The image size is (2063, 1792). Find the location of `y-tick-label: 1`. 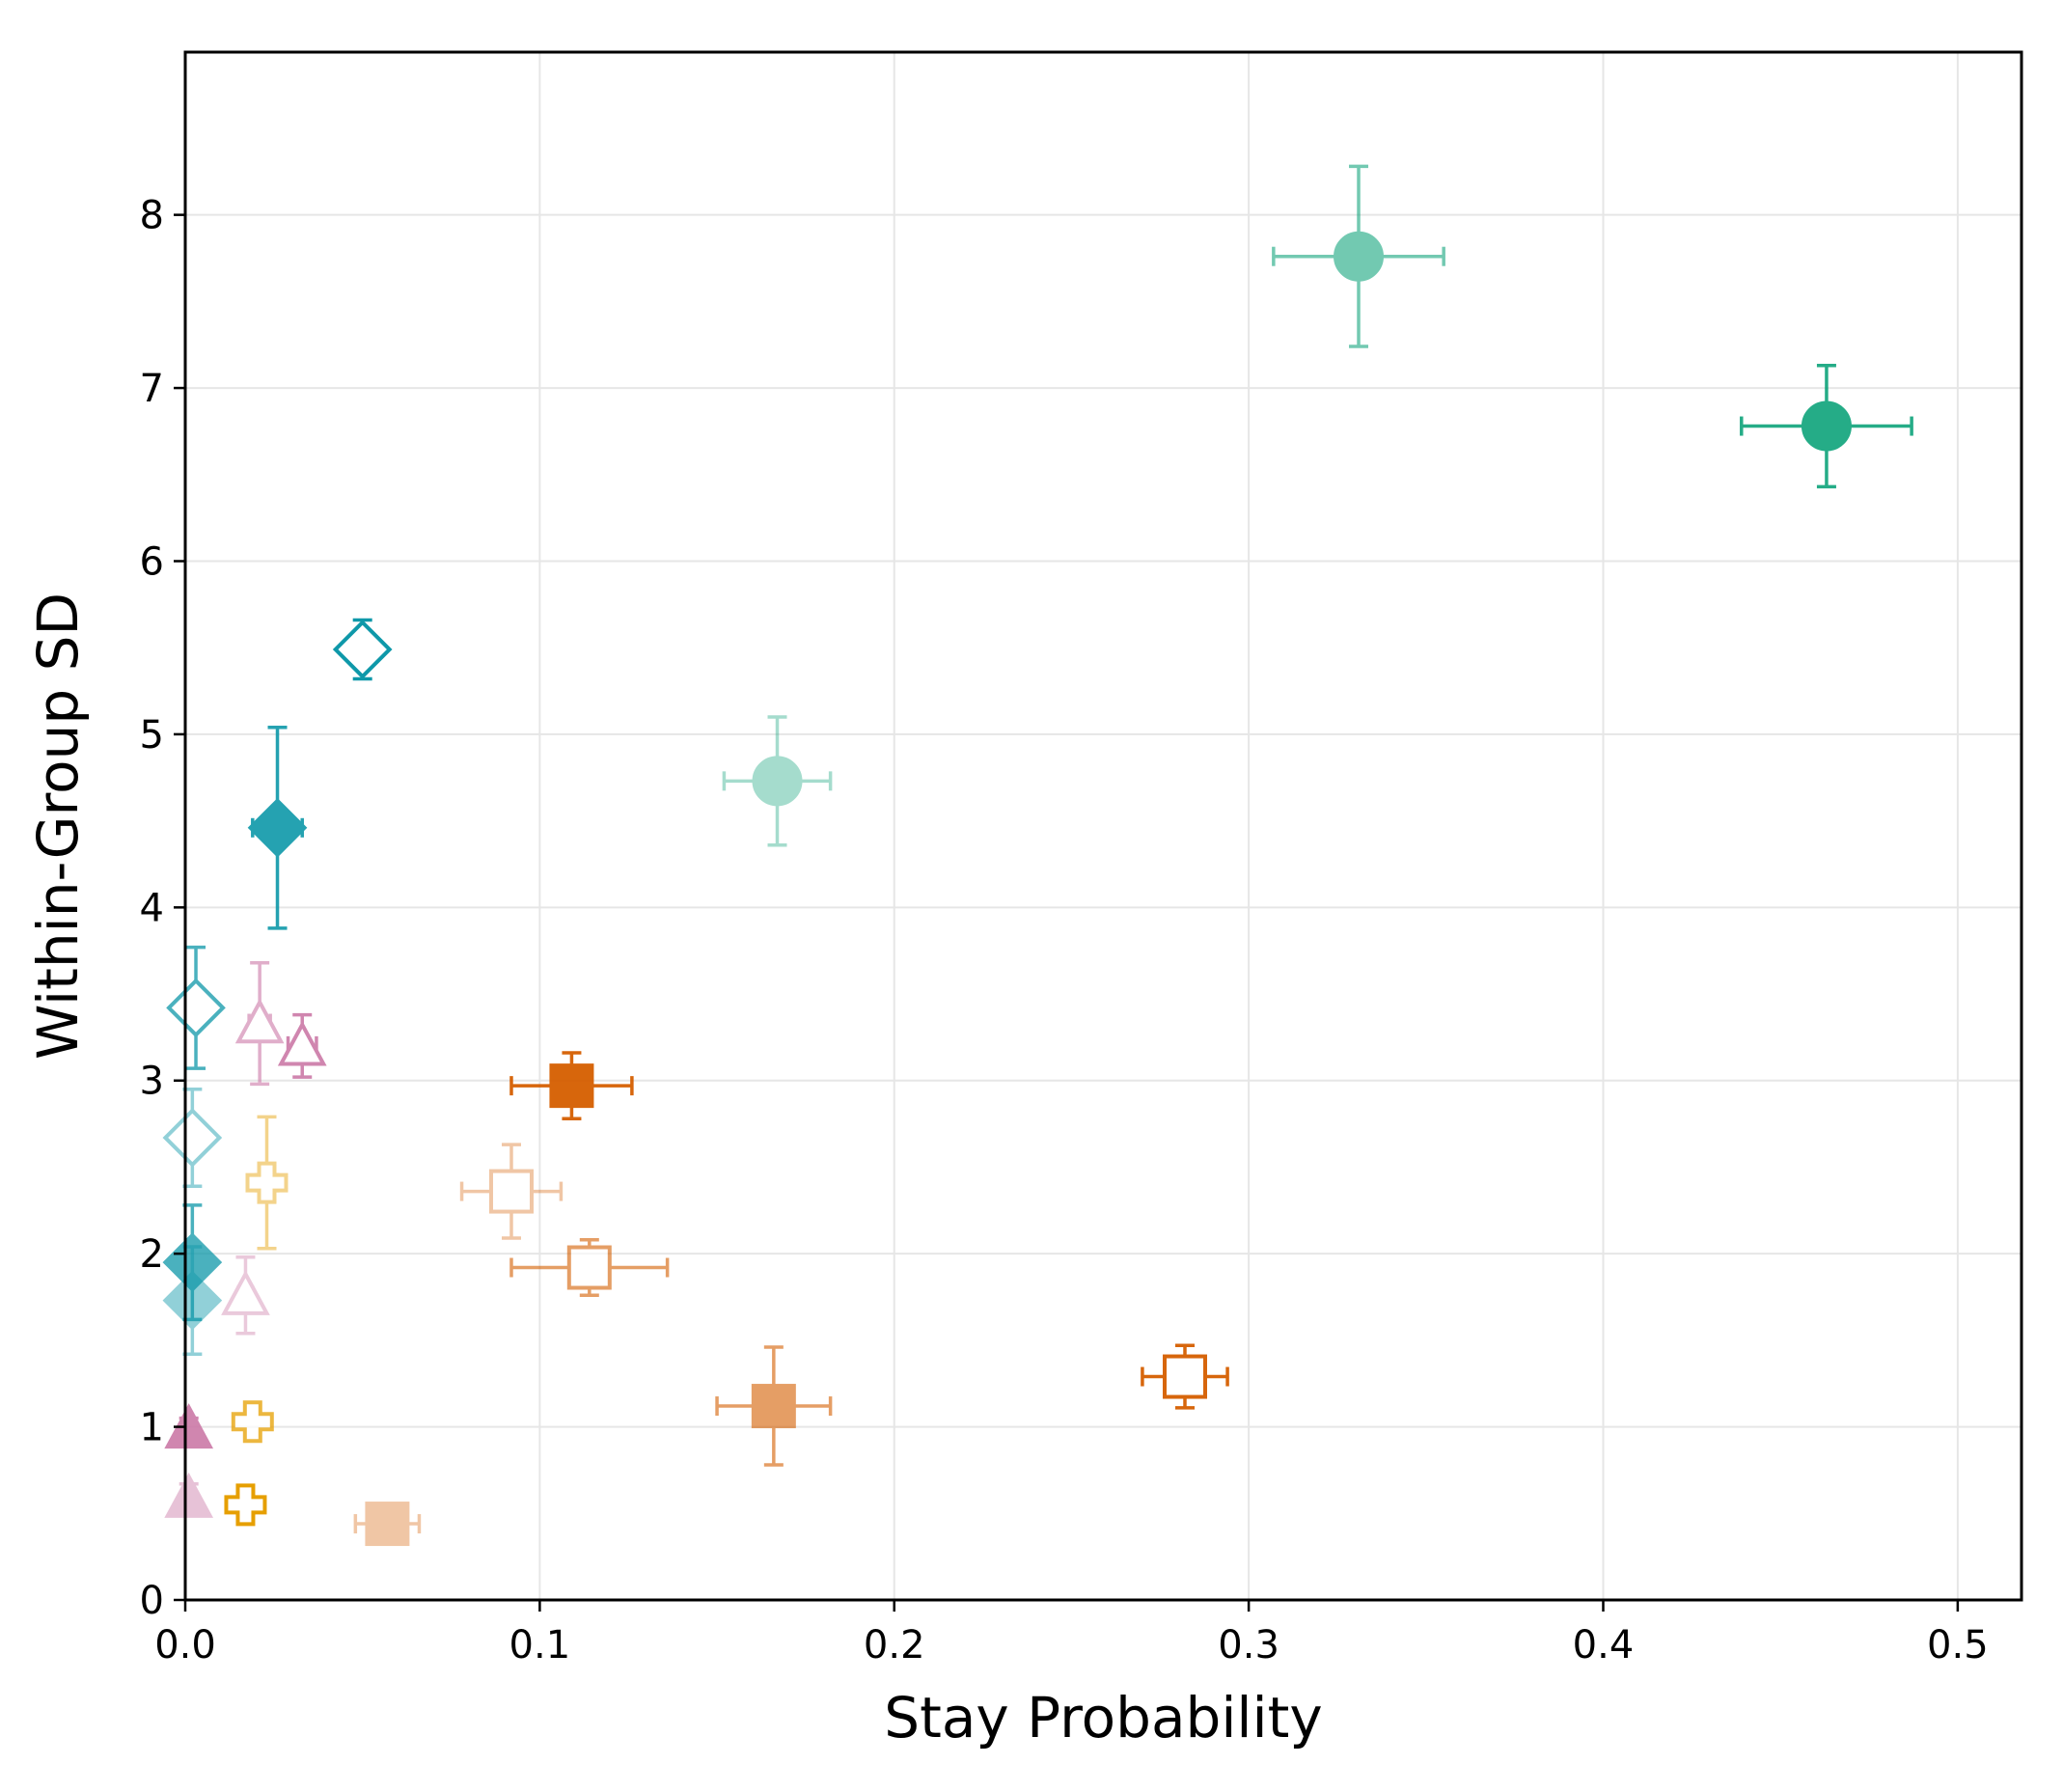

y-tick-label: 1 is located at coordinates (152, 1428).